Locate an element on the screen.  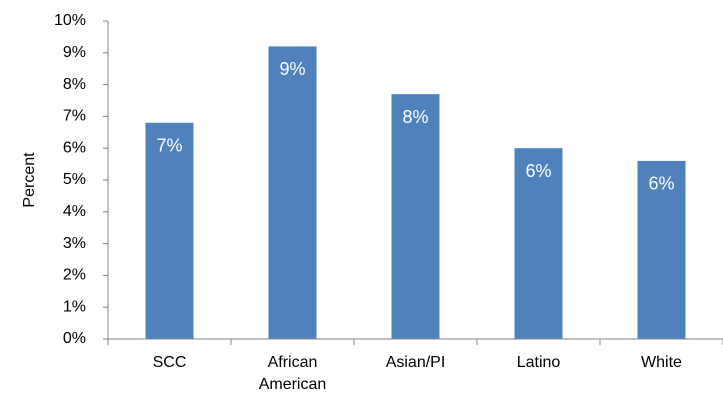
x-tick-label: SCC is located at coordinates (169, 362).